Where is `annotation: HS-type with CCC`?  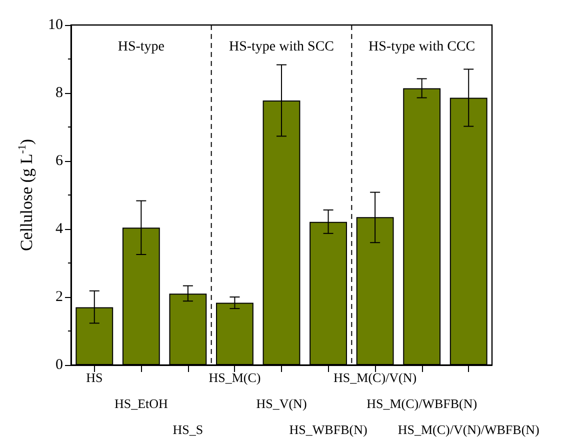
annotation: HS-type with CCC is located at coordinates (422, 47).